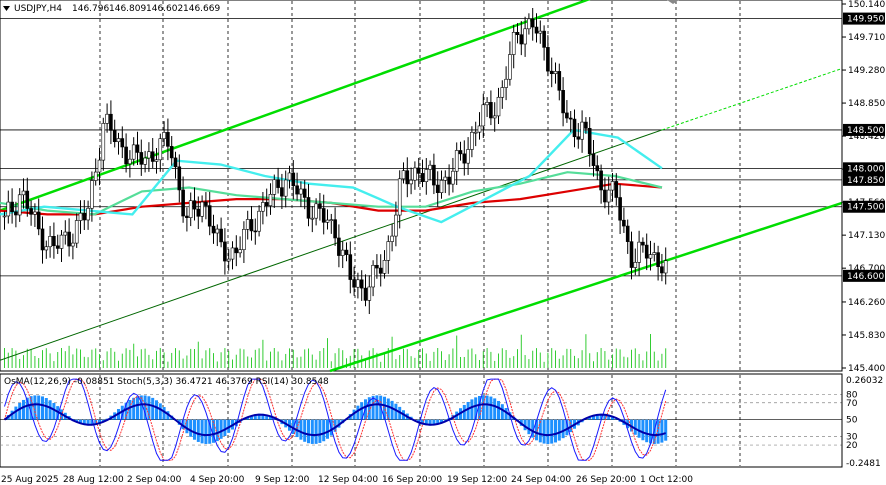 This screenshot has height=485, width=886. Describe the element at coordinates (866, 303) in the screenshot. I see `price-tick-label: 146.260` at that location.